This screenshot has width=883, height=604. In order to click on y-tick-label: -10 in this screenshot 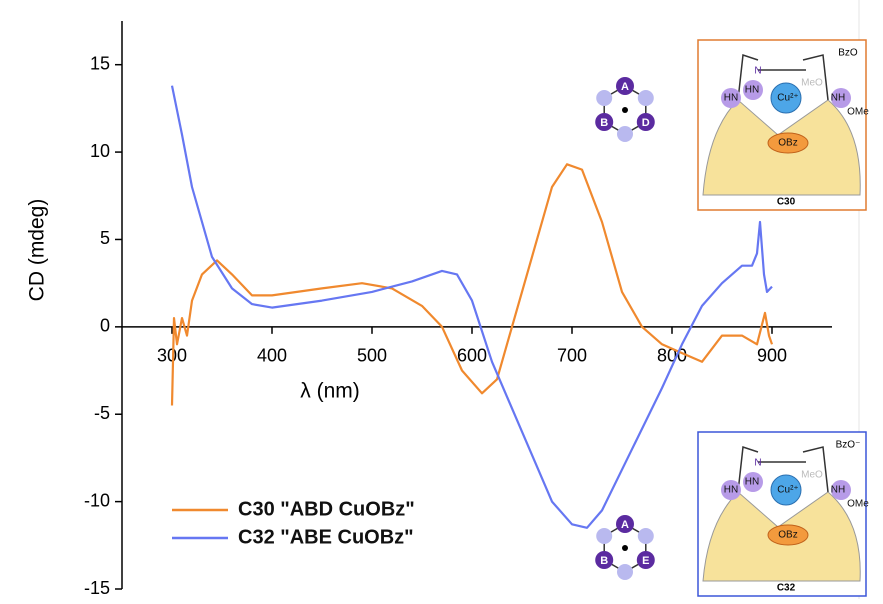, I will do `click(97, 500)`.